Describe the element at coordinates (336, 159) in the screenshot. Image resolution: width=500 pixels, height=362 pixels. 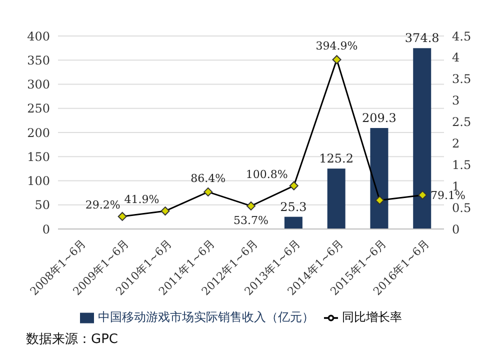
I see `data-label: 125.2` at that location.